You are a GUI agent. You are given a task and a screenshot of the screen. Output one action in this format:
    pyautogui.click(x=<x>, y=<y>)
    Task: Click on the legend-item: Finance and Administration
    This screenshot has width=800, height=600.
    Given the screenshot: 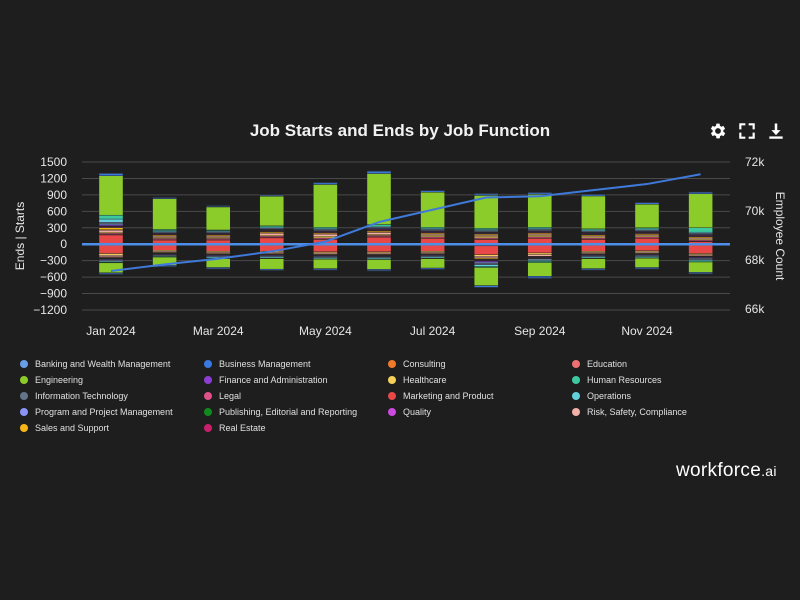 What is the action you would take?
    pyautogui.click(x=296, y=380)
    